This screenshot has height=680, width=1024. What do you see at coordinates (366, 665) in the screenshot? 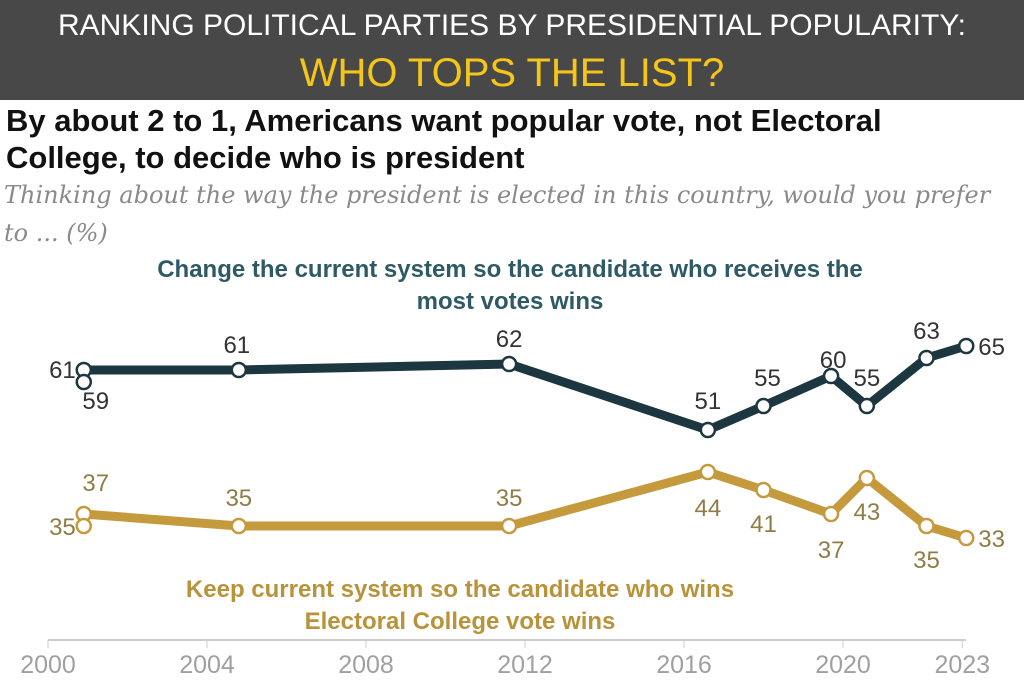
I see `x-tick-label: 2008` at bounding box center [366, 665].